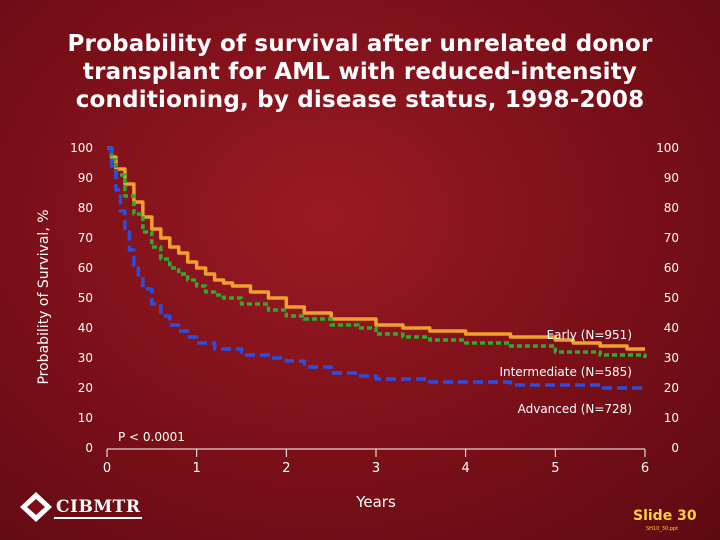  What do you see at coordinates (85, 208) in the screenshot?
I see `y-tick-label-left: 80` at bounding box center [85, 208].